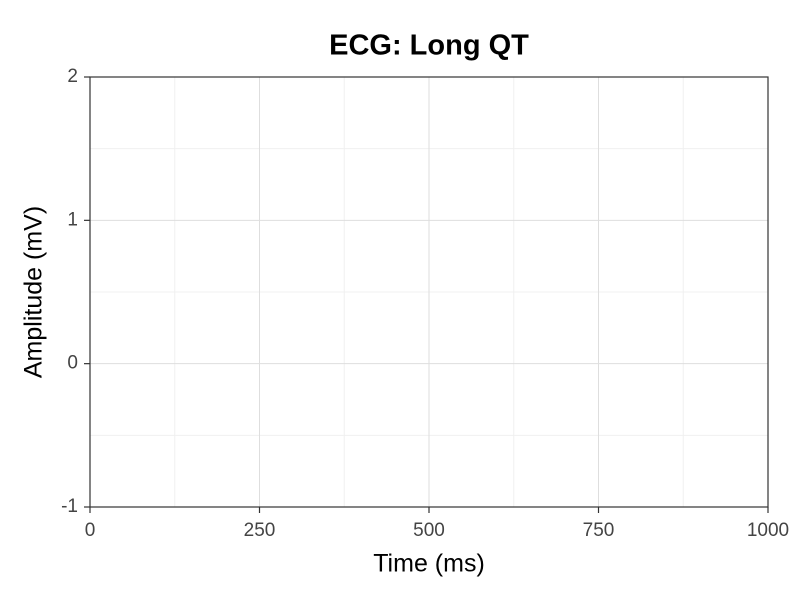 The height and width of the screenshot is (600, 800). What do you see at coordinates (90, 530) in the screenshot?
I see `x-tick-label: 0` at bounding box center [90, 530].